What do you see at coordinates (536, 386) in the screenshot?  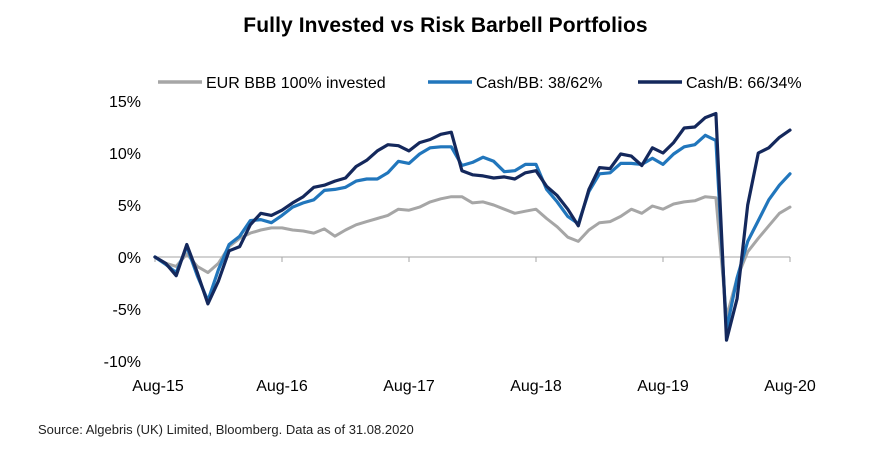 I see `x-tick-label: Aug-18` at bounding box center [536, 386].